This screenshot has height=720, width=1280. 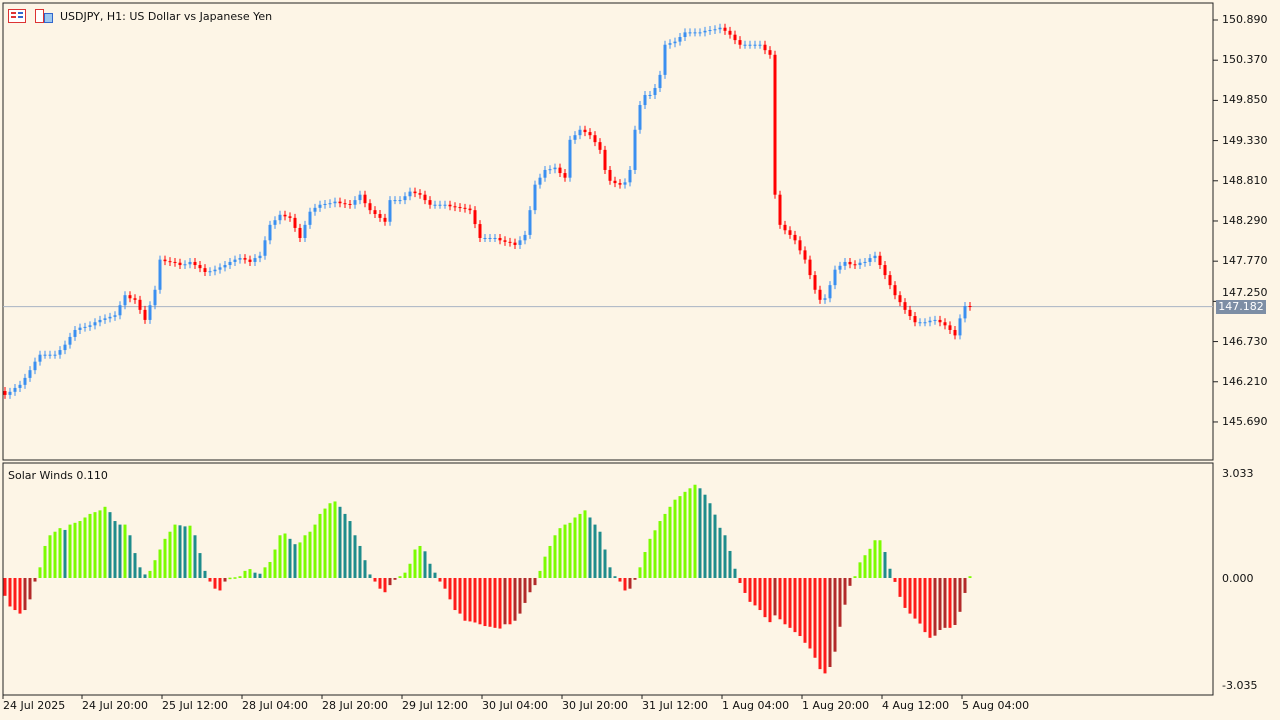 What do you see at coordinates (44, 15) in the screenshot?
I see `chart-window-icon` at bounding box center [44, 15].